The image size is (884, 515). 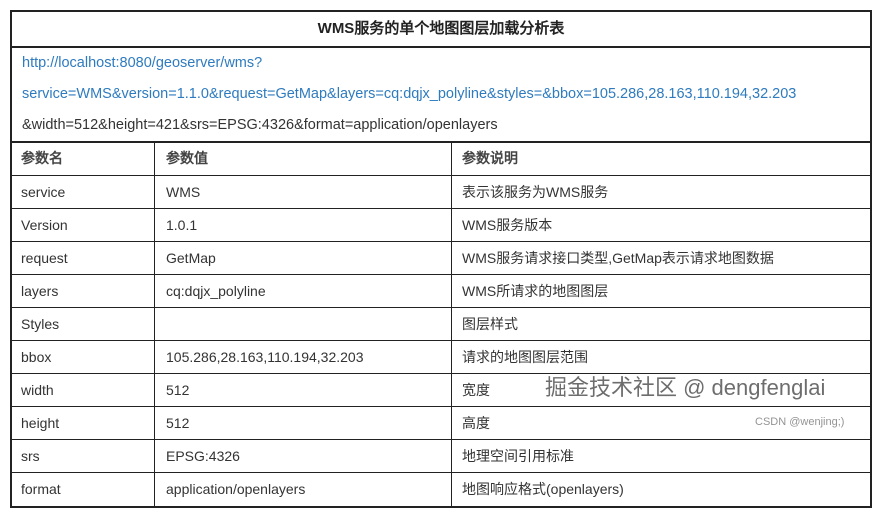 What do you see at coordinates (83, 357) in the screenshot?
I see `param-name: bbox` at bounding box center [83, 357].